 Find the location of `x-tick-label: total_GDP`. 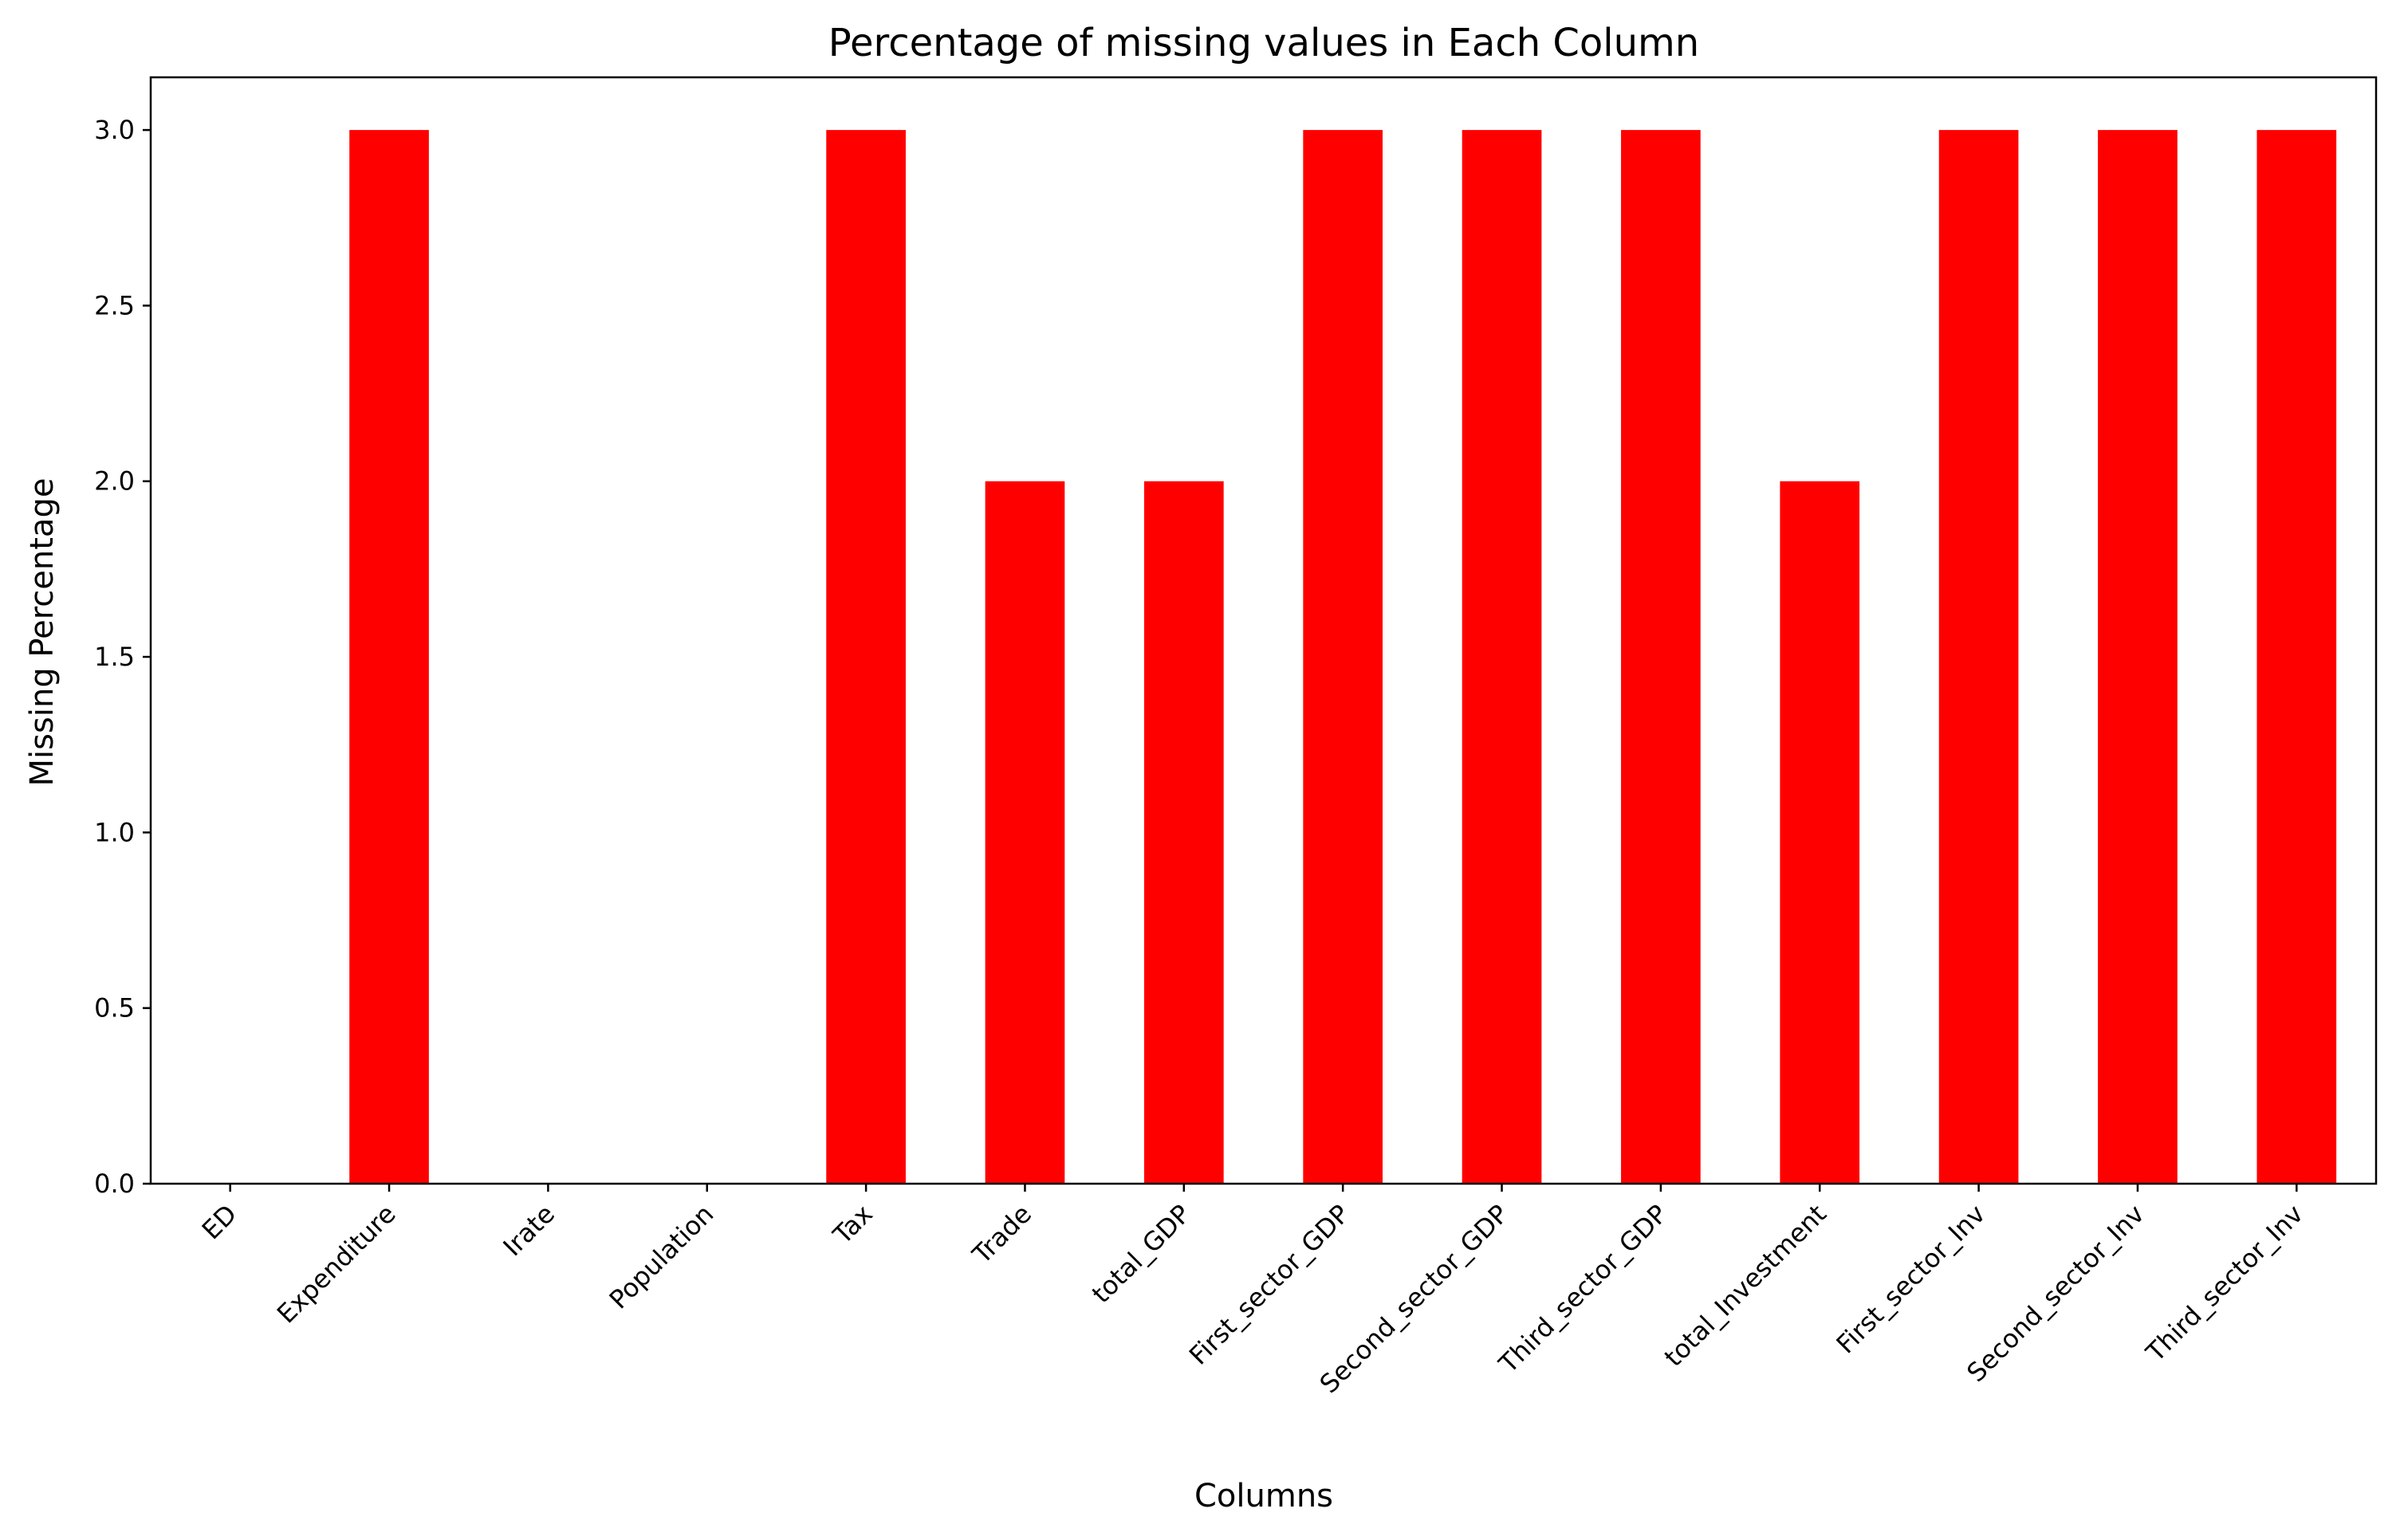

x-tick-label: total_GDP is located at coordinates (1141, 1254).